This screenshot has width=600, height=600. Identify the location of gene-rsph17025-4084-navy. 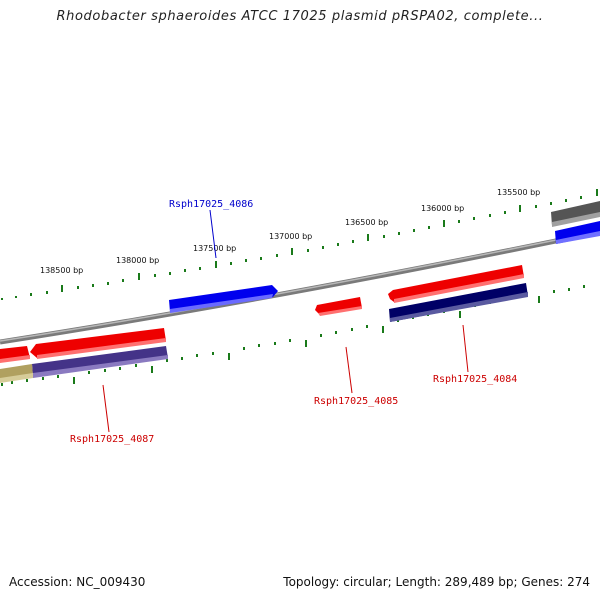
(458, 302).